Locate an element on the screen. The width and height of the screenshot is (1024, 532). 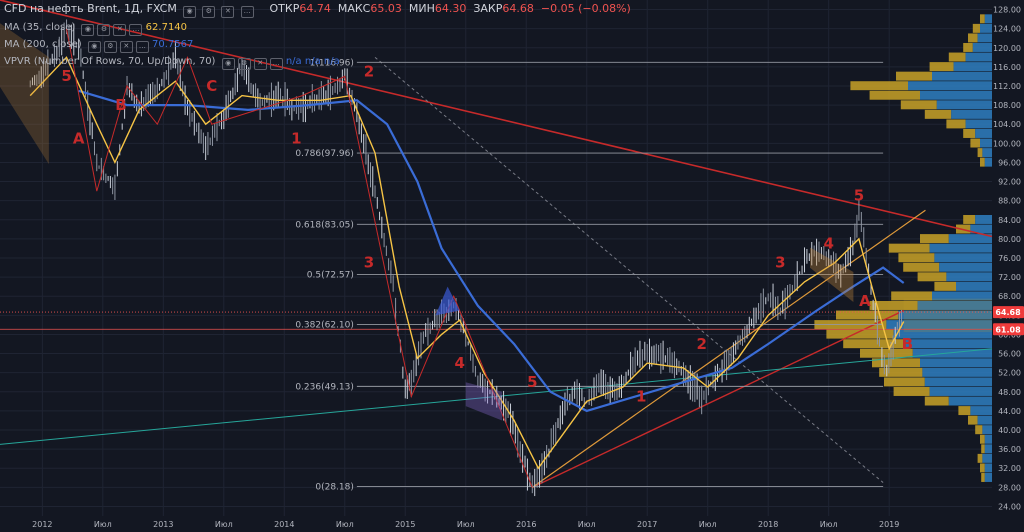
price-tick-label: 76.00 is located at coordinates (1009, 258).